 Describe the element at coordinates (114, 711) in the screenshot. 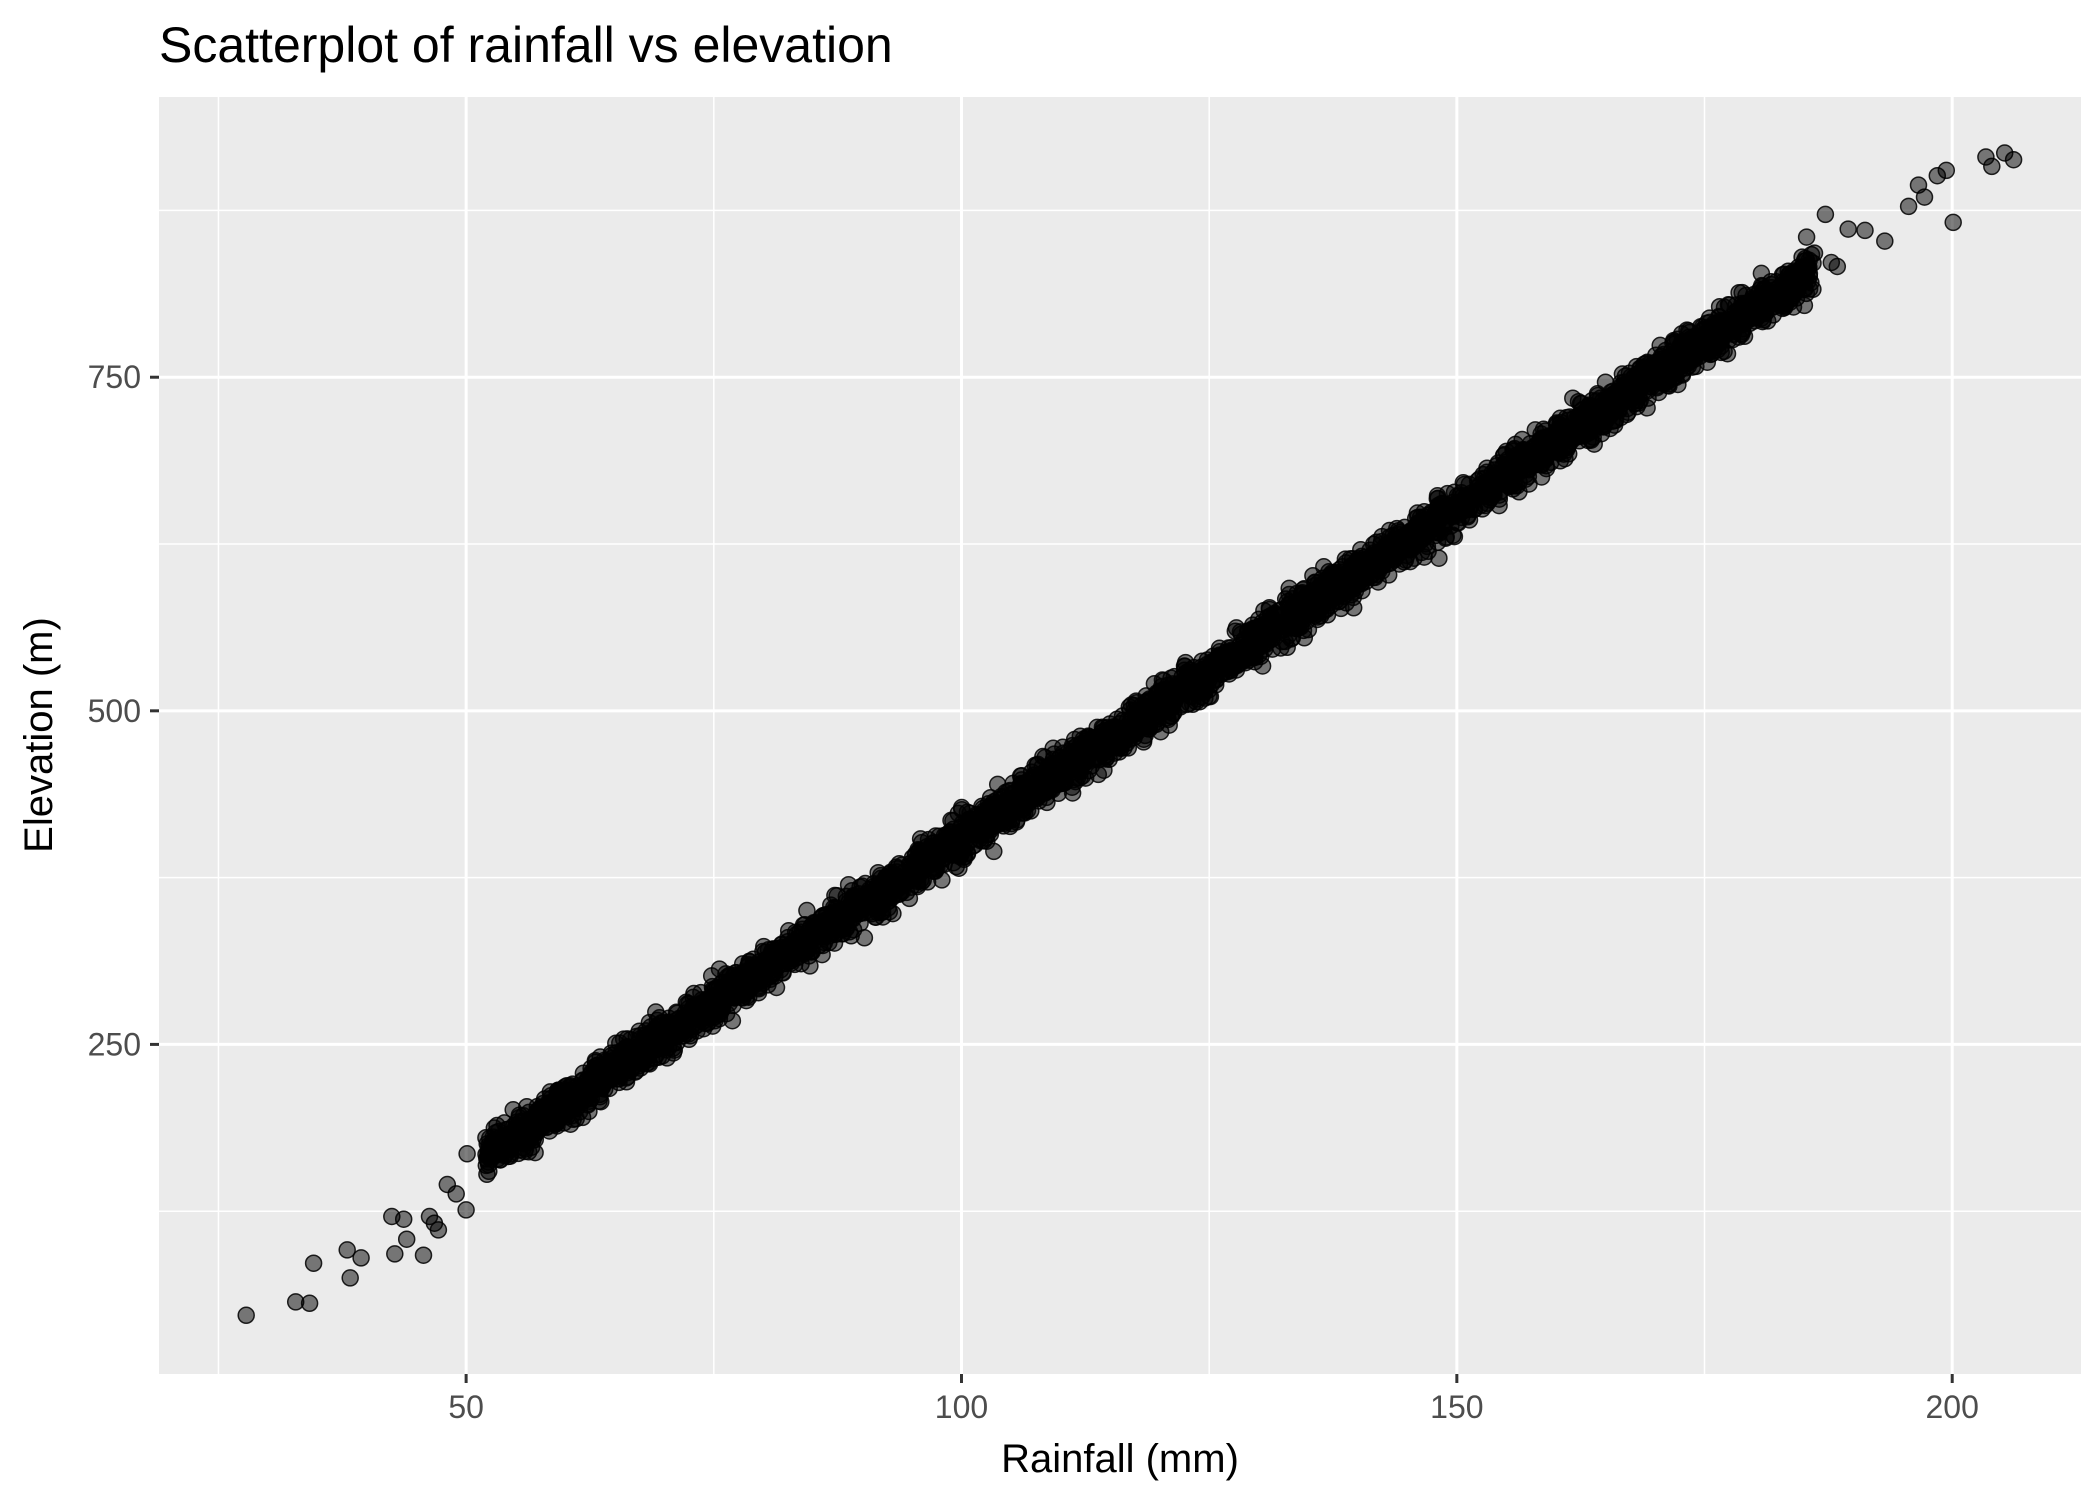

I see `y-tick-label: 500` at that location.